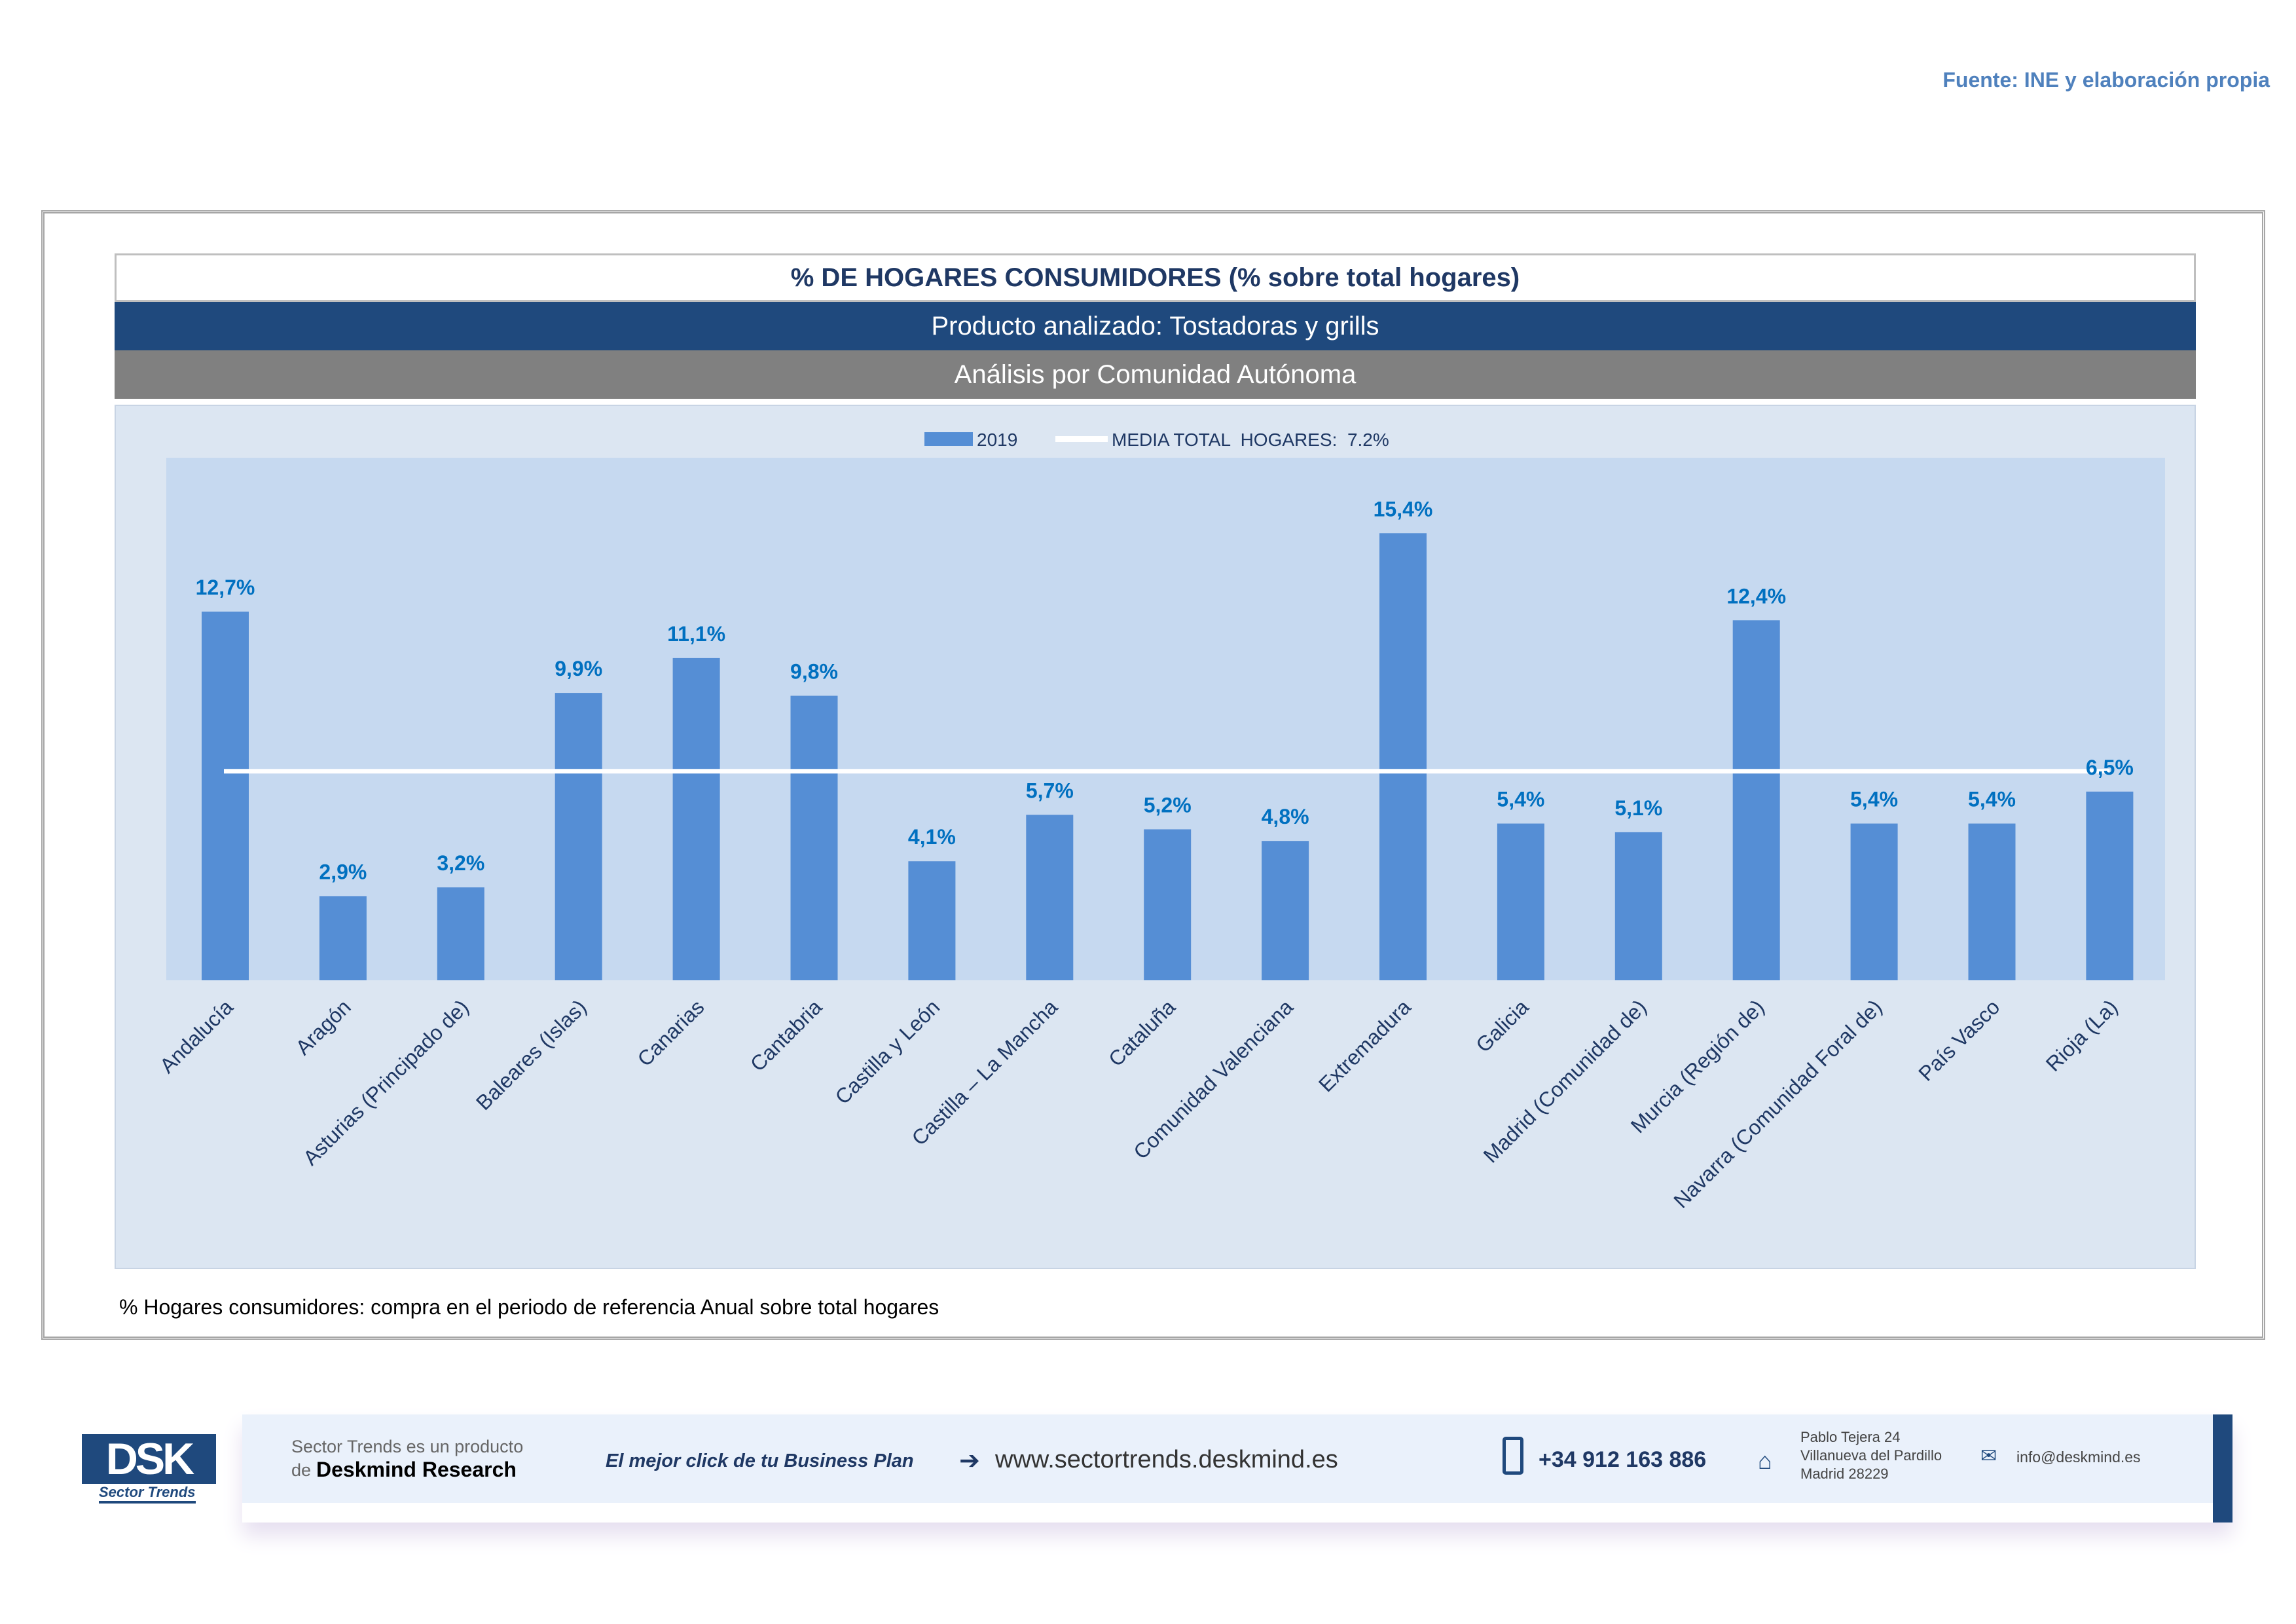 Image resolution: width=2296 pixels, height=1624 pixels. What do you see at coordinates (760, 1460) in the screenshot?
I see `footer-slogan: El mejor click de tu Business Plan` at bounding box center [760, 1460].